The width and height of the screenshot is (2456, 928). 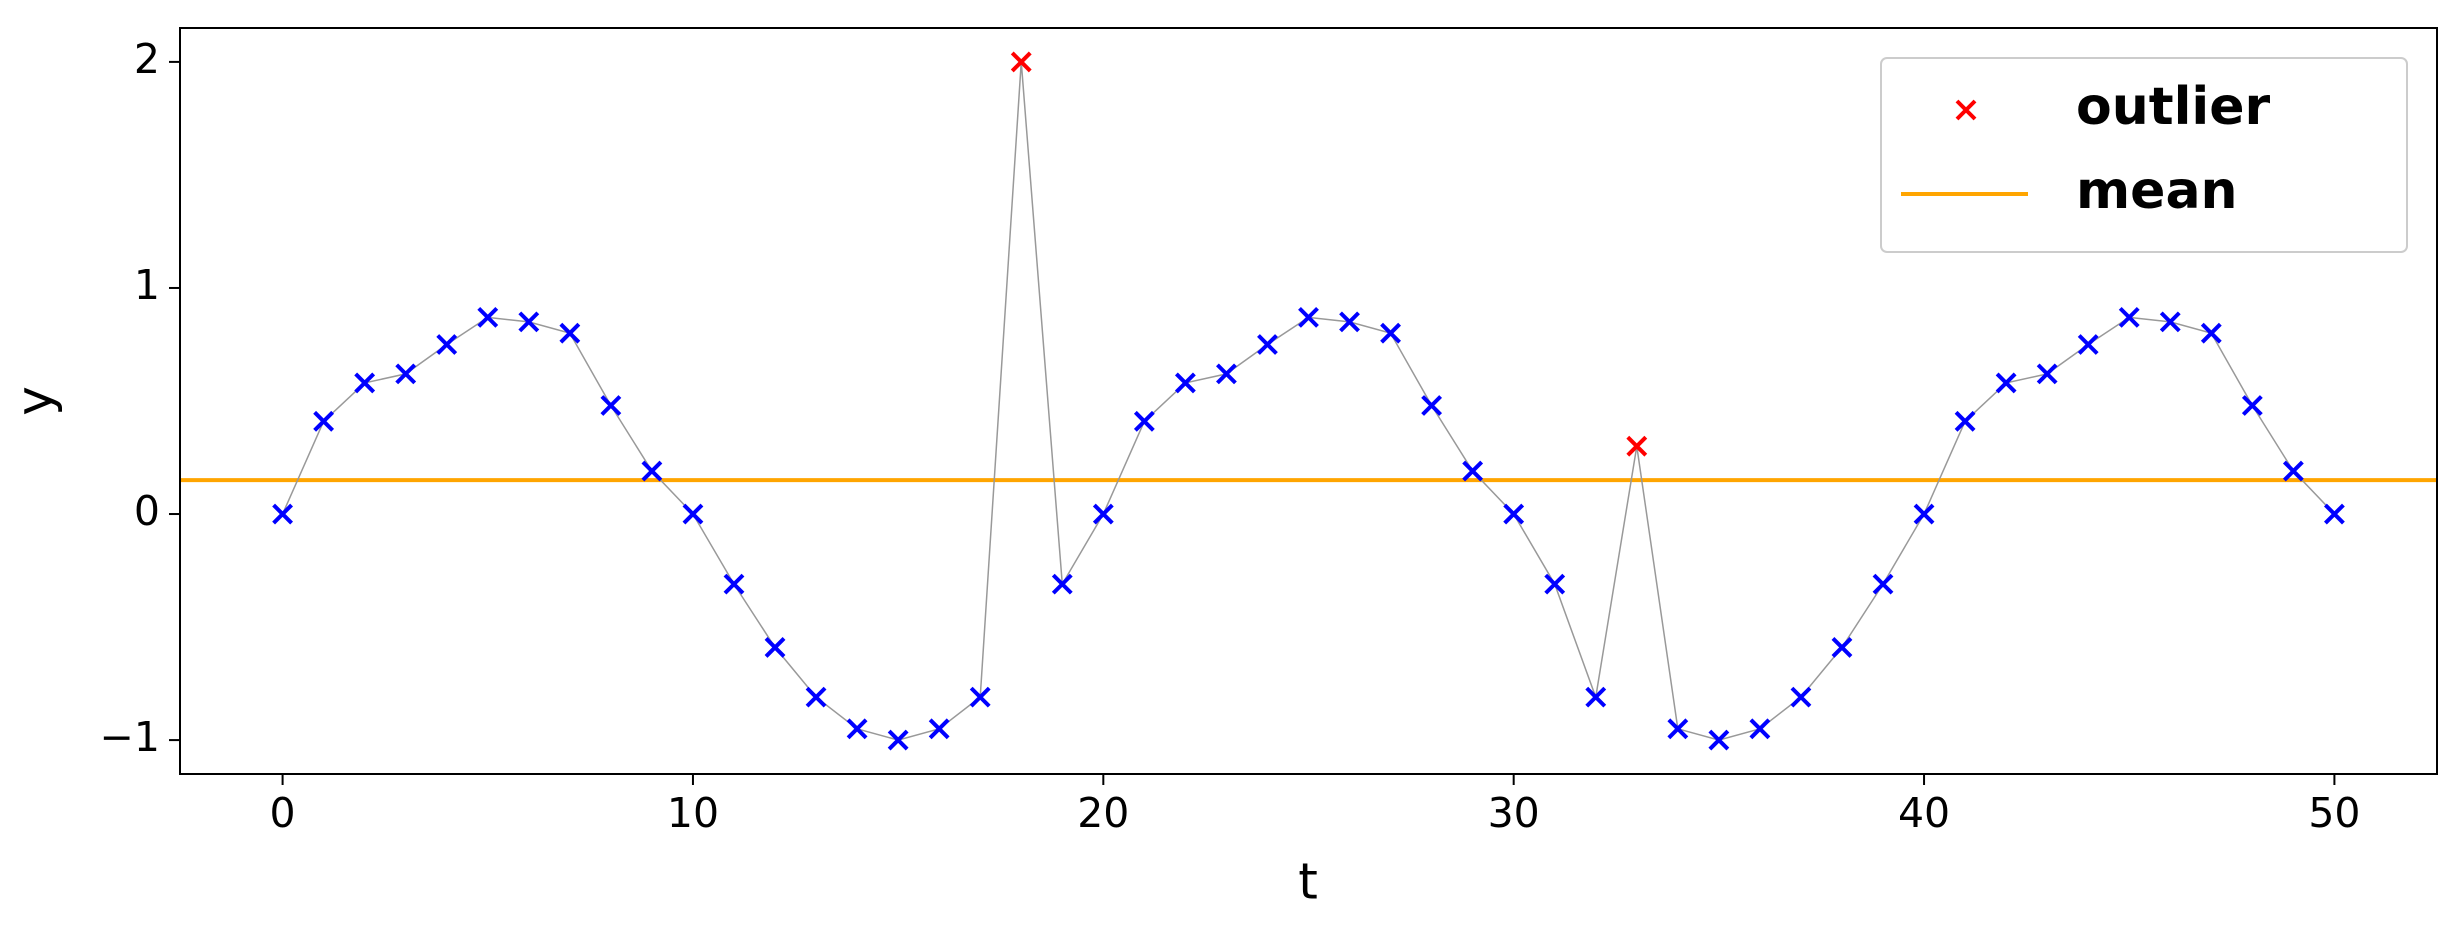 I want to click on legend-label: mean, so click(x=2157, y=191).